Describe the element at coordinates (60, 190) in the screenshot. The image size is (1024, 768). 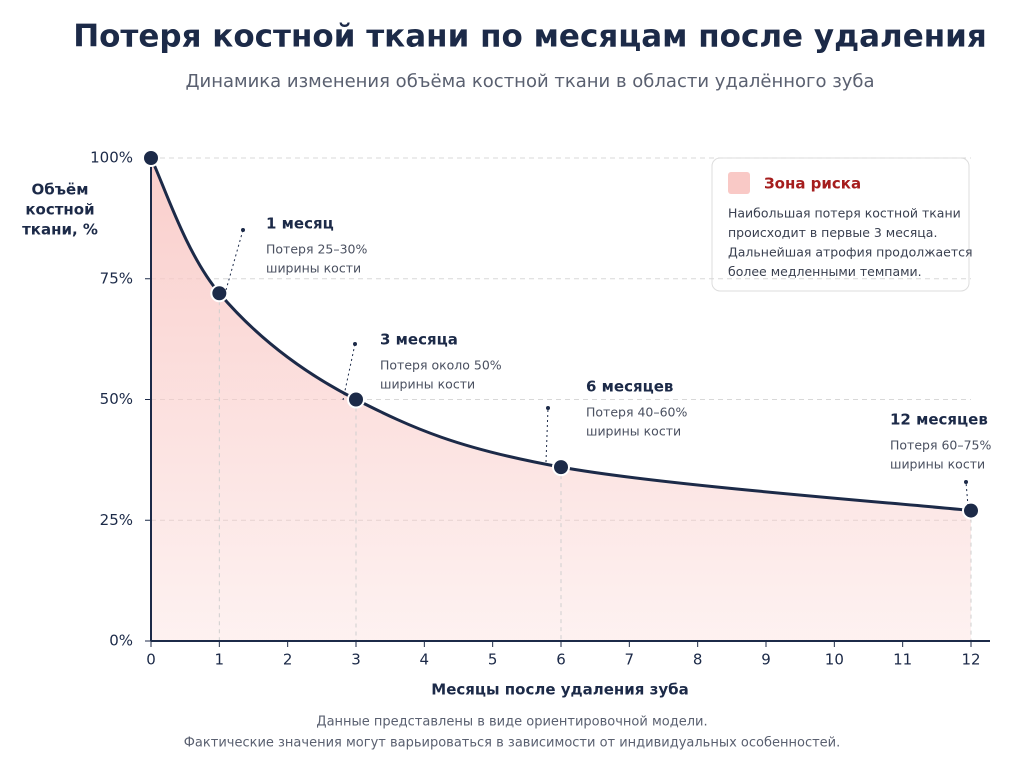
I see `y-axis-label: Объём` at that location.